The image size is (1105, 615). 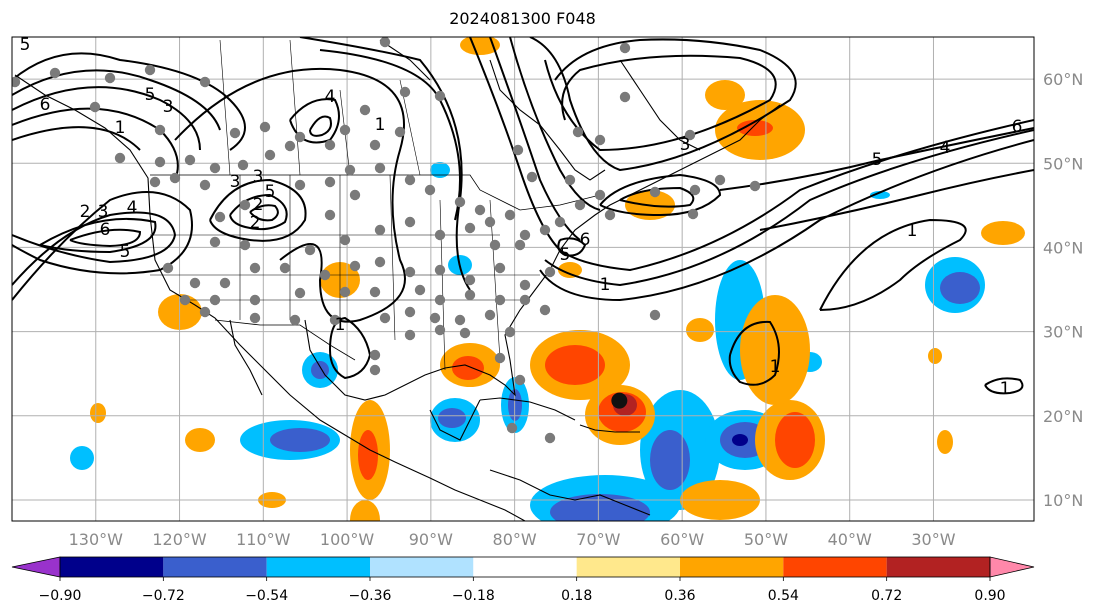 What do you see at coordinates (473, 596) in the screenshot?
I see `colorbar-tick-label: −0.18` at bounding box center [473, 596].